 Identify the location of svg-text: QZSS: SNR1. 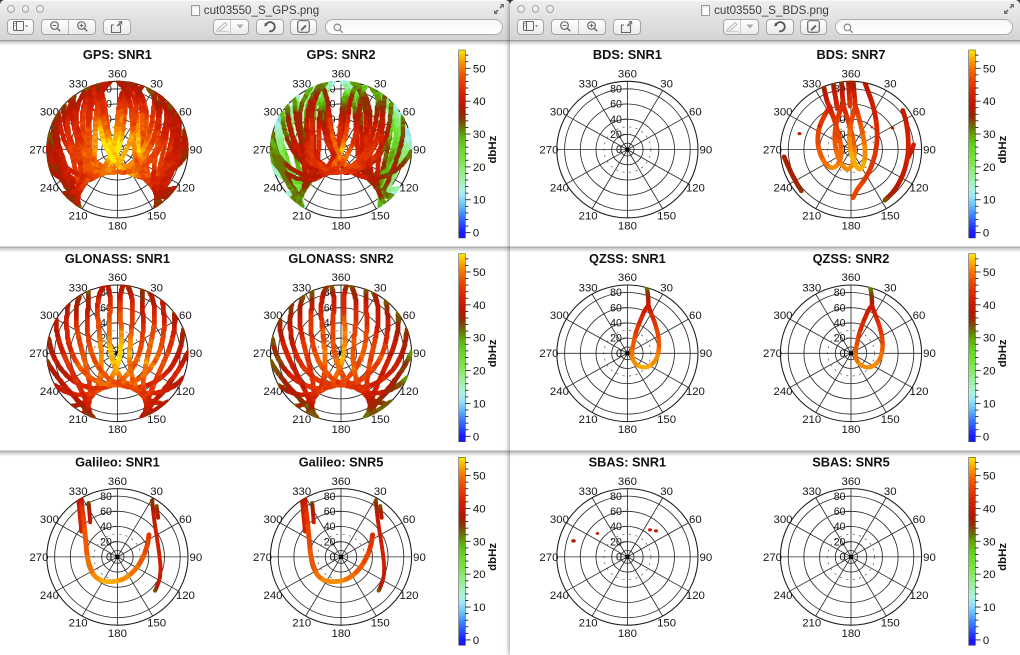
(627, 258).